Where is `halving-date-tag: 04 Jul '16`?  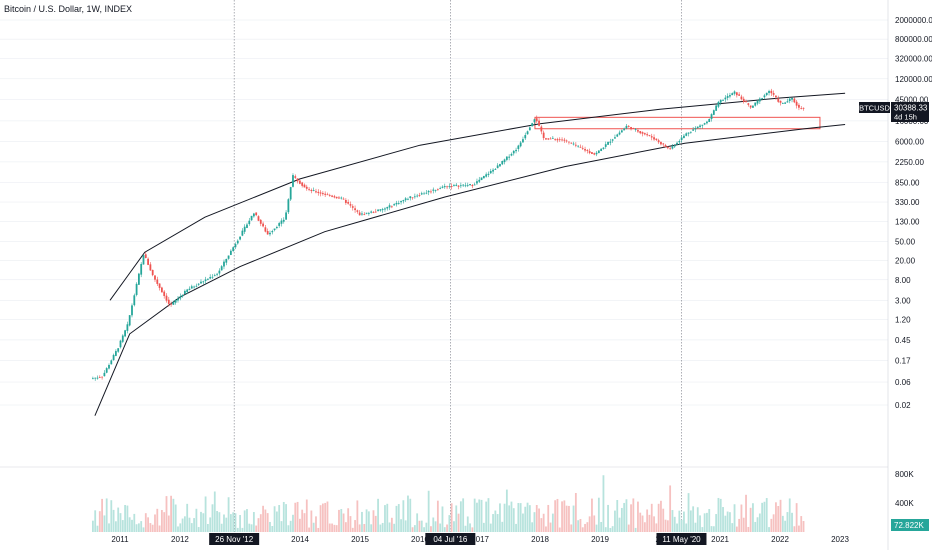 halving-date-tag: 04 Jul '16 is located at coordinates (450, 539).